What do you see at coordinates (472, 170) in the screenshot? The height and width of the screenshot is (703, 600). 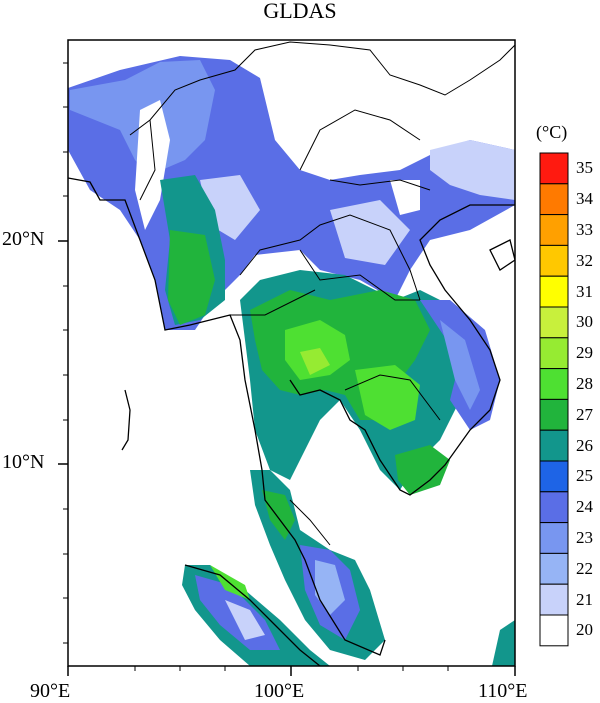 I see `field-white-ne` at bounding box center [472, 170].